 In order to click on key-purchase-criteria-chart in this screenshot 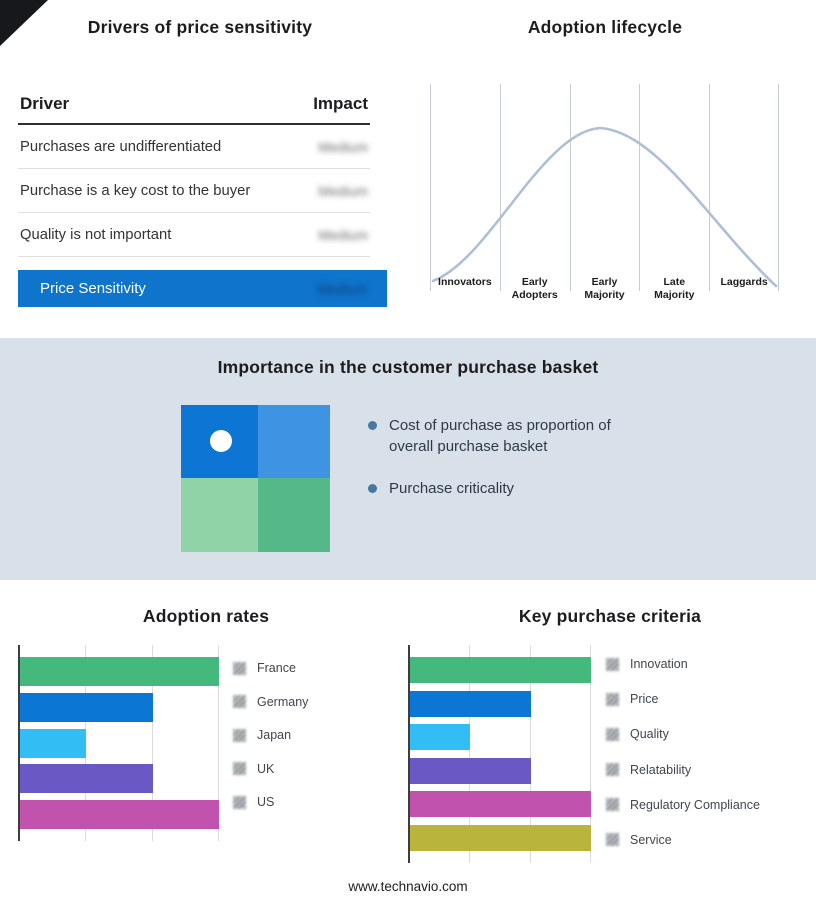, I will do `click(499, 754)`.